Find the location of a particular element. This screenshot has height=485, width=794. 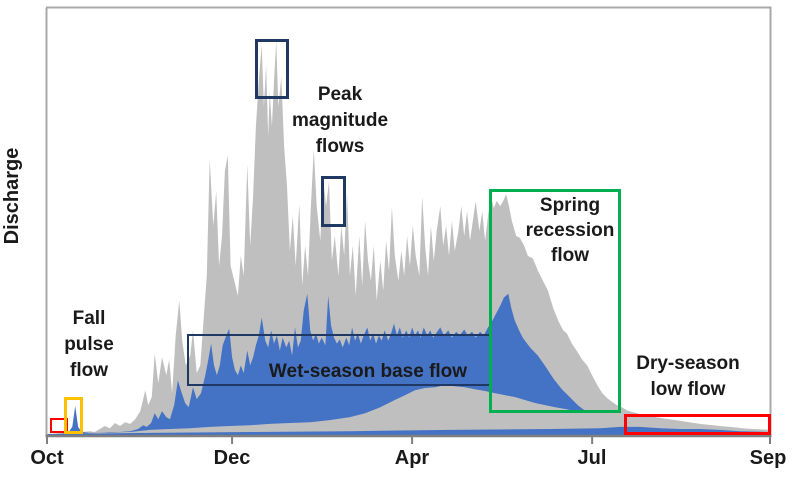

dry-season-low-flow-box is located at coordinates (697, 424).